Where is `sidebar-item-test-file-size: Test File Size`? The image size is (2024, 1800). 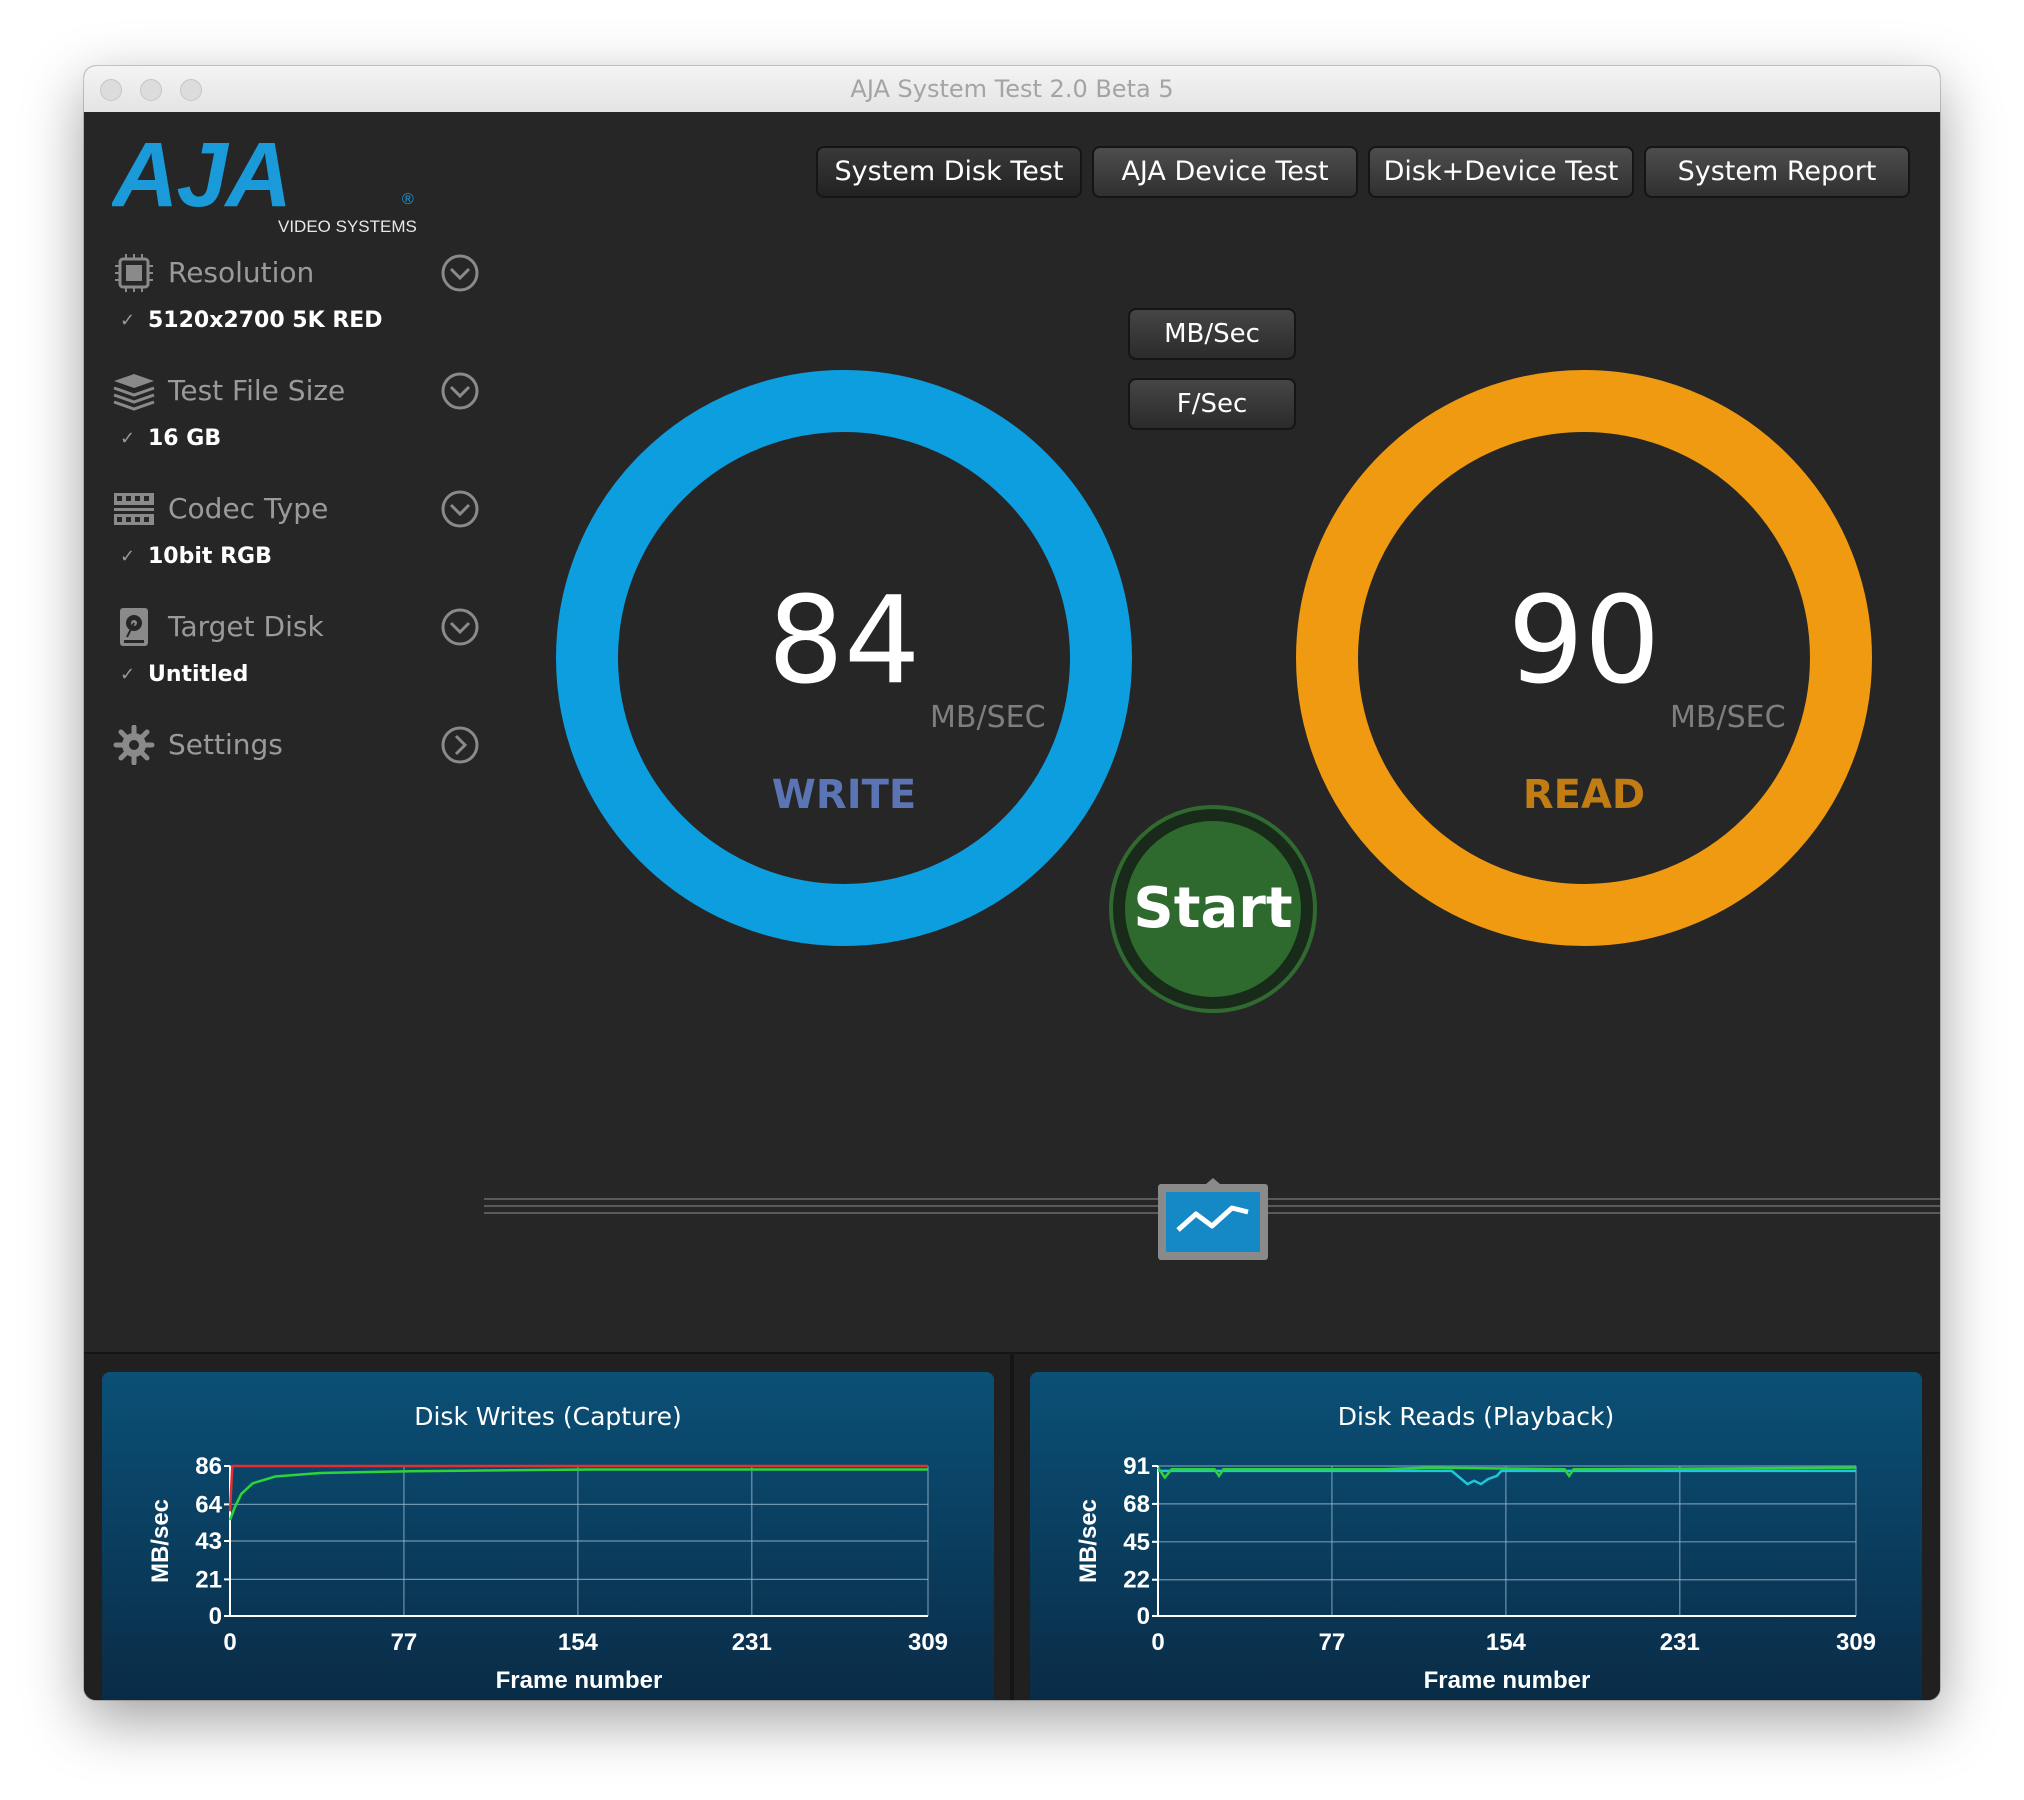 sidebar-item-test-file-size: Test File Size is located at coordinates (295, 391).